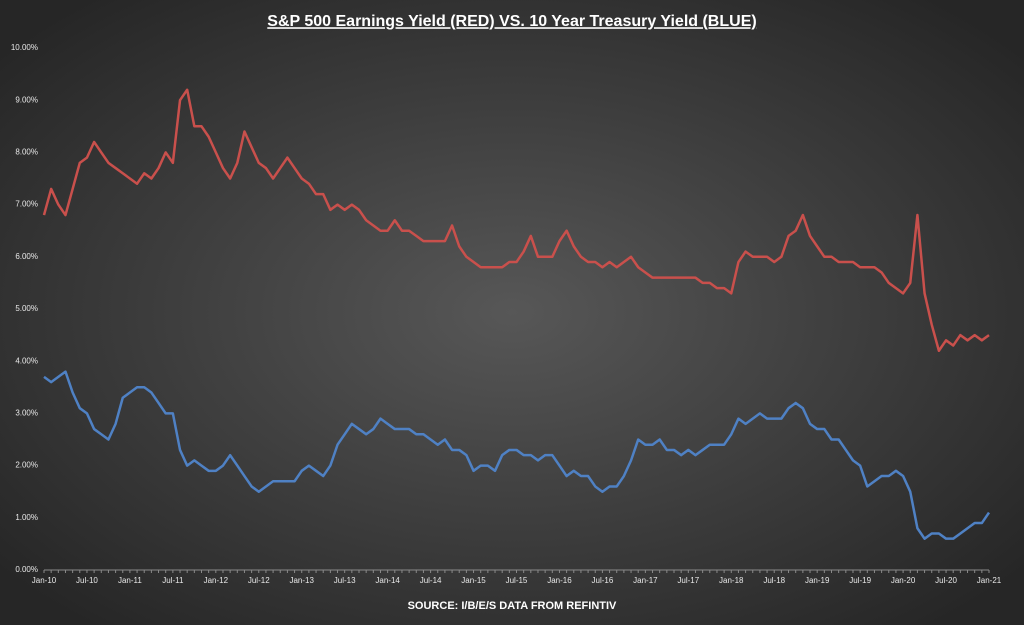 The height and width of the screenshot is (625, 1024). What do you see at coordinates (387, 580) in the screenshot?
I see `x-tick-label: Jan-14` at bounding box center [387, 580].